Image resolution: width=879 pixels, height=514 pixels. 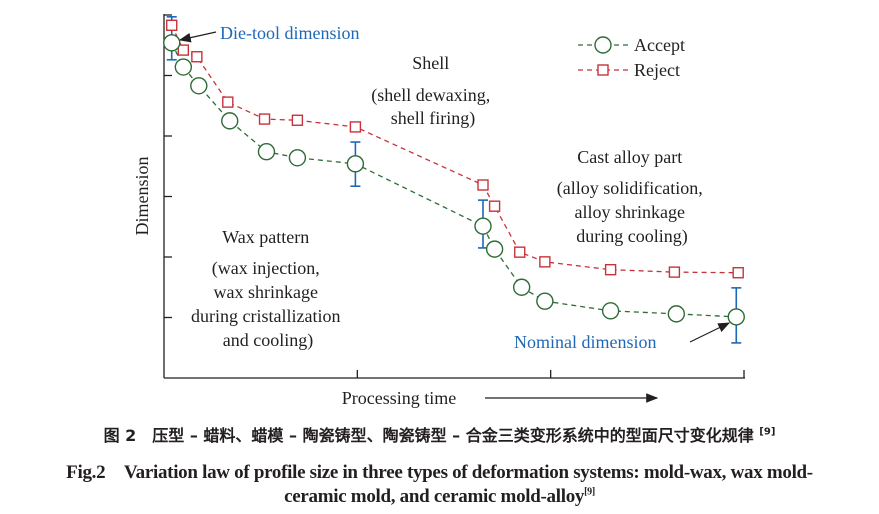 I want to click on legend: Accept Reject, so click(x=631, y=57).